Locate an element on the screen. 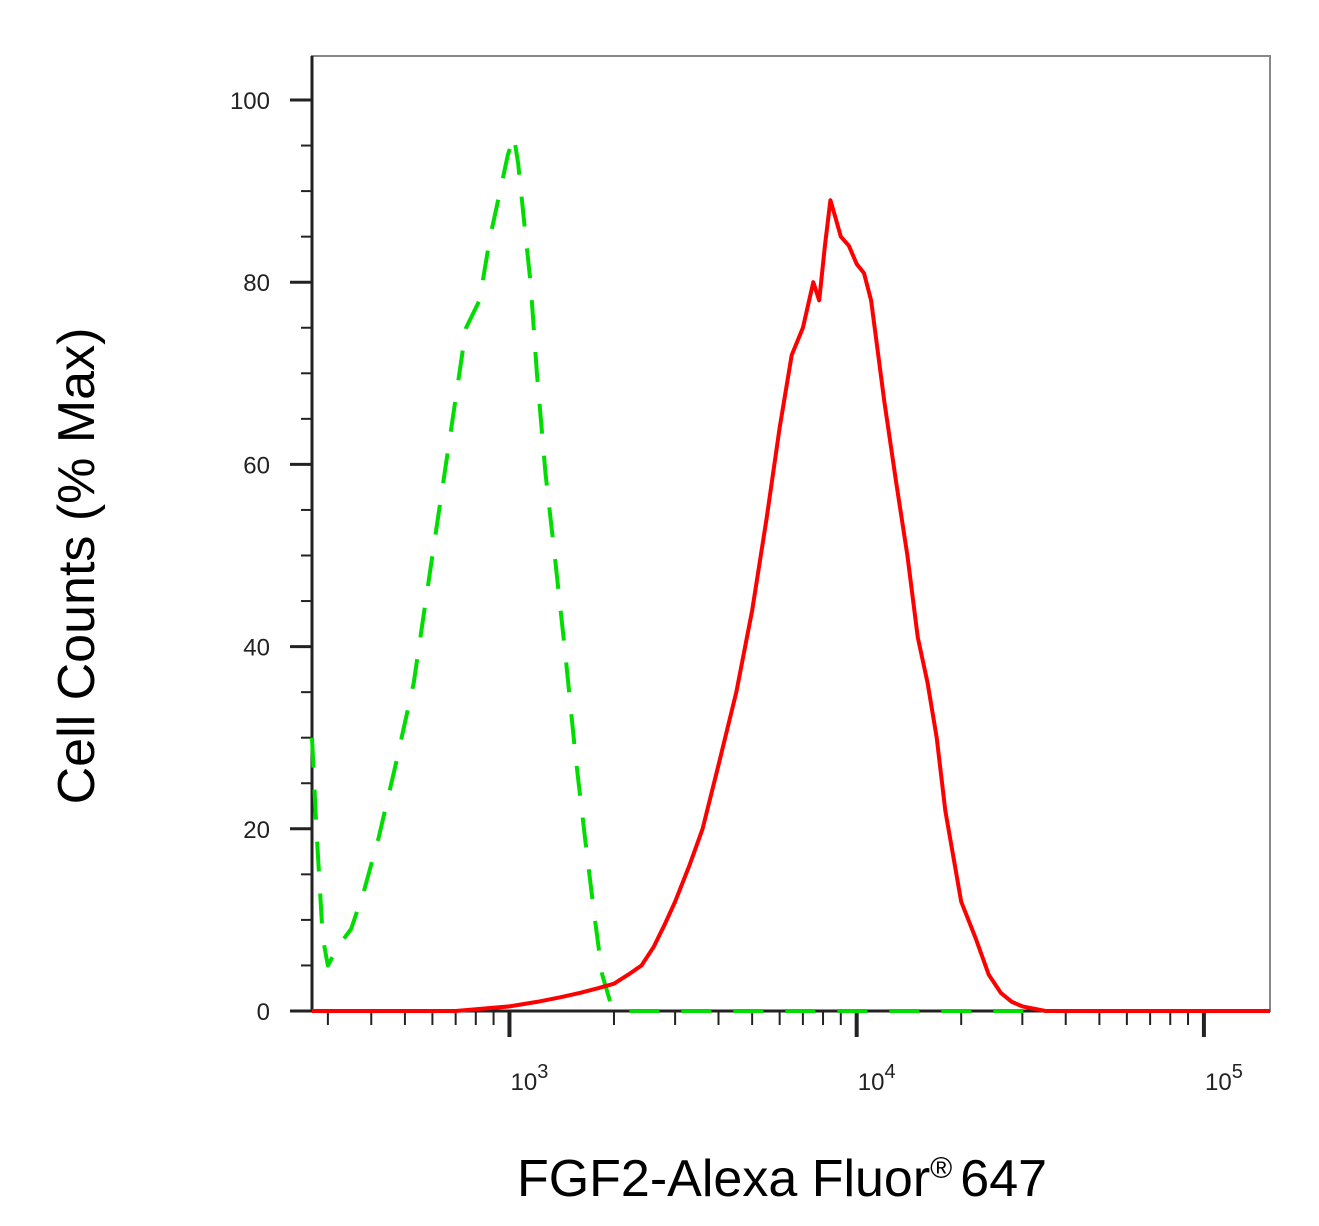  x-tick-label: 10³ is located at coordinates (530, 1078).